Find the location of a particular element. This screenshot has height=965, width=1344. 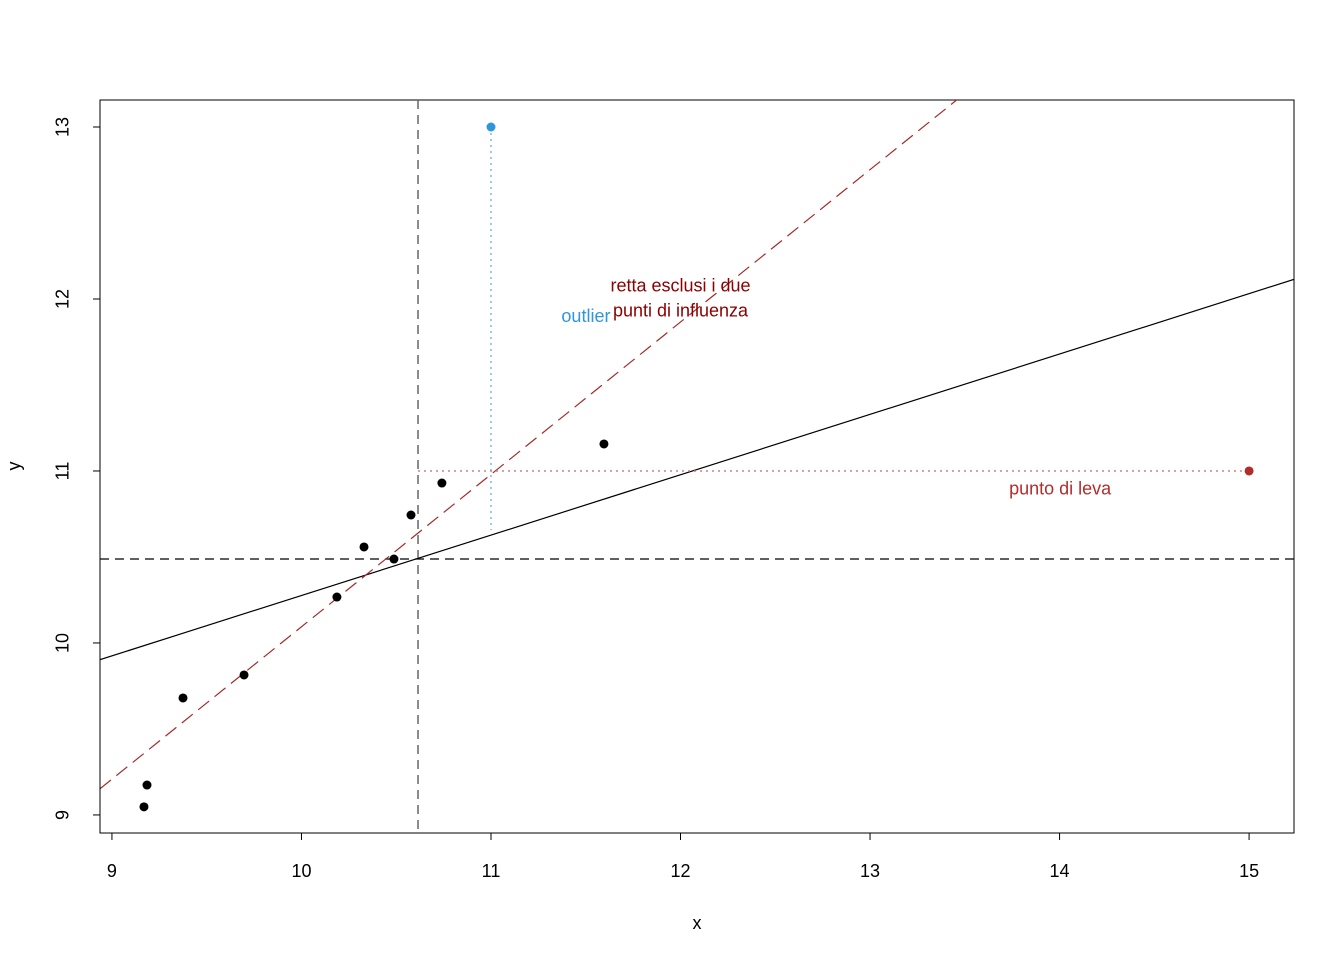

x-tick-label: 11 is located at coordinates (491, 871).